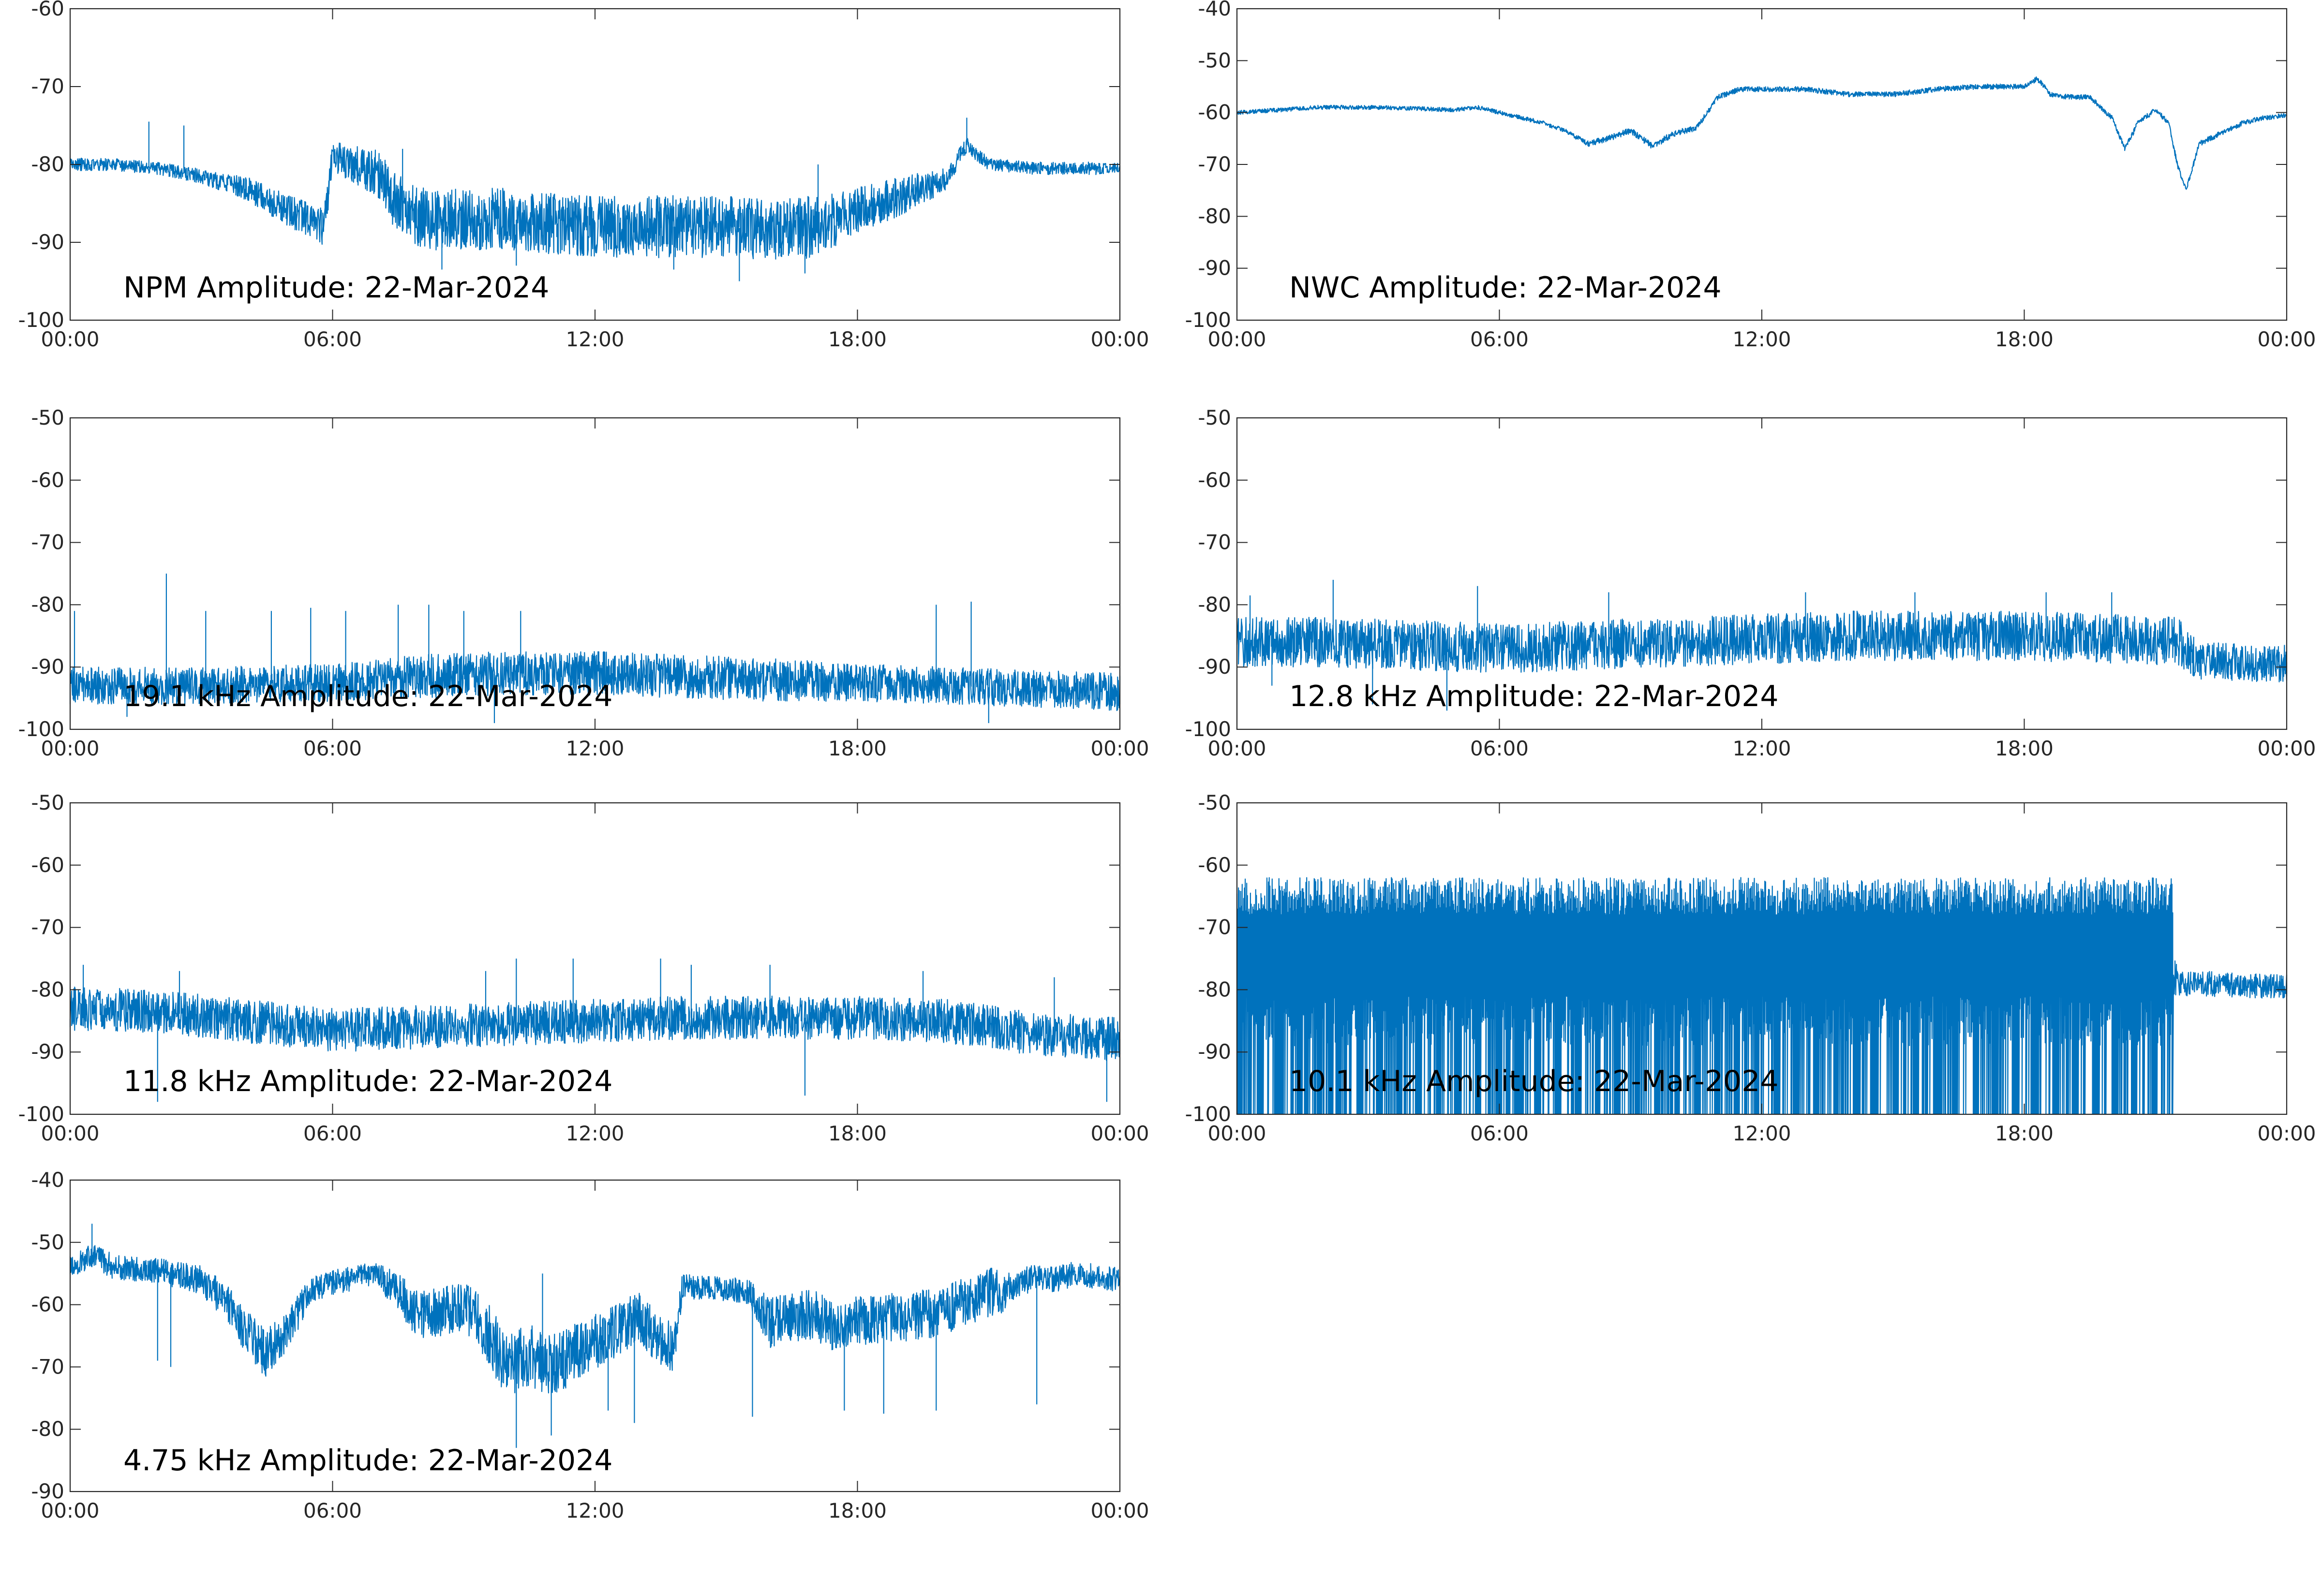 Image resolution: width=2322 pixels, height=1596 pixels. I want to click on chart-title: 10.1 kHz Amplitude: 22-Mar-2024, so click(1534, 1081).